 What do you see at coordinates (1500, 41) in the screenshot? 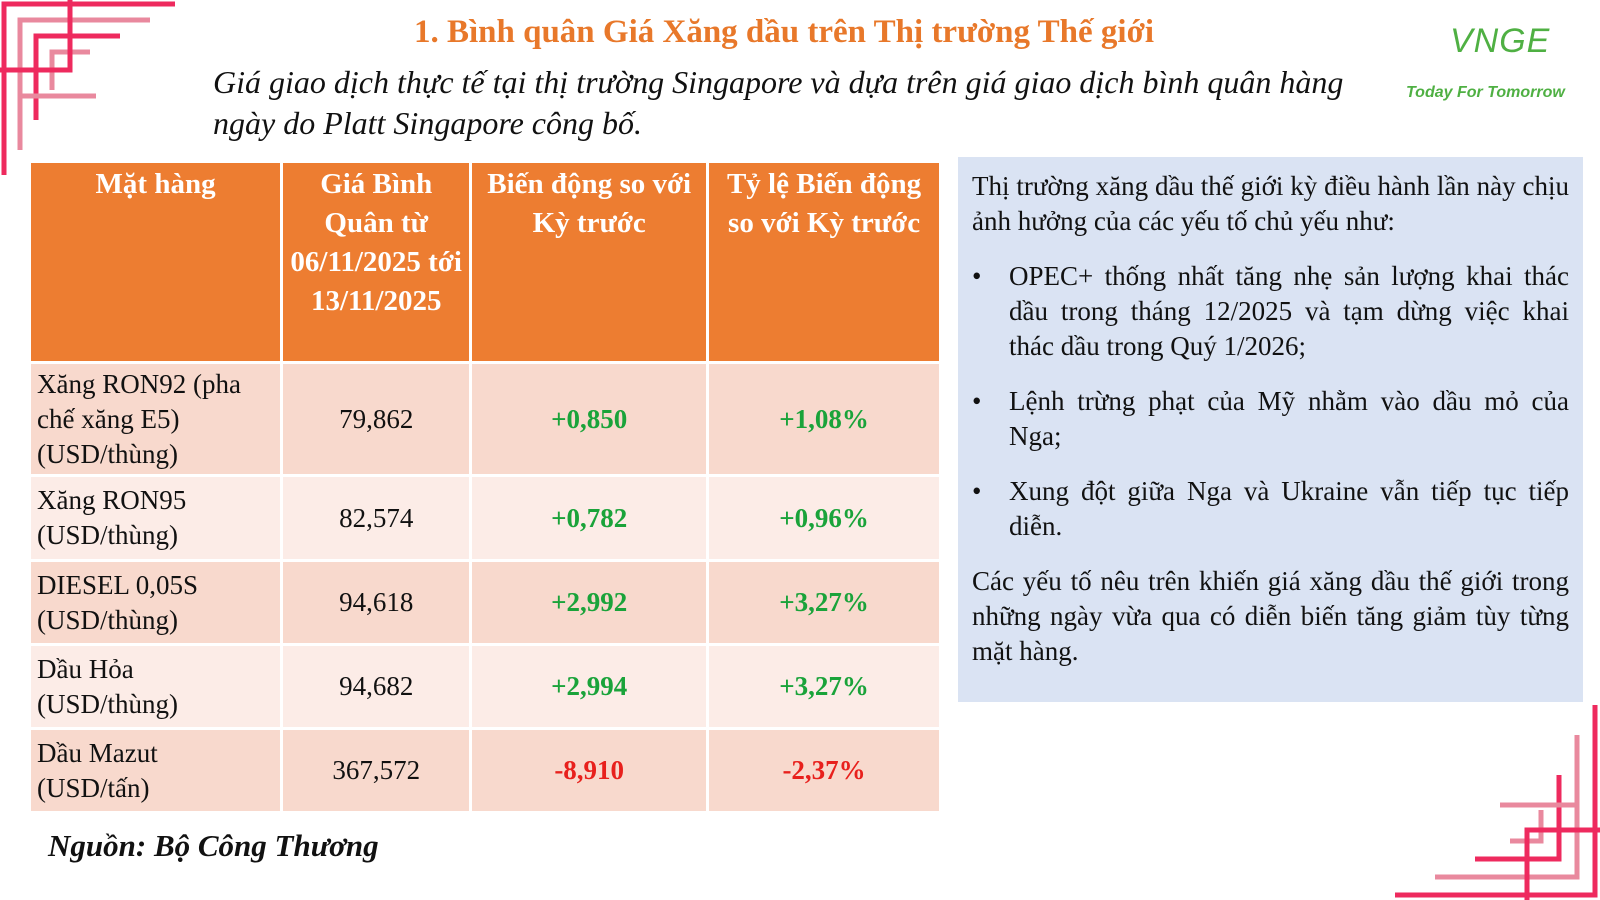
I see `logo-mark: VNGE` at bounding box center [1500, 41].